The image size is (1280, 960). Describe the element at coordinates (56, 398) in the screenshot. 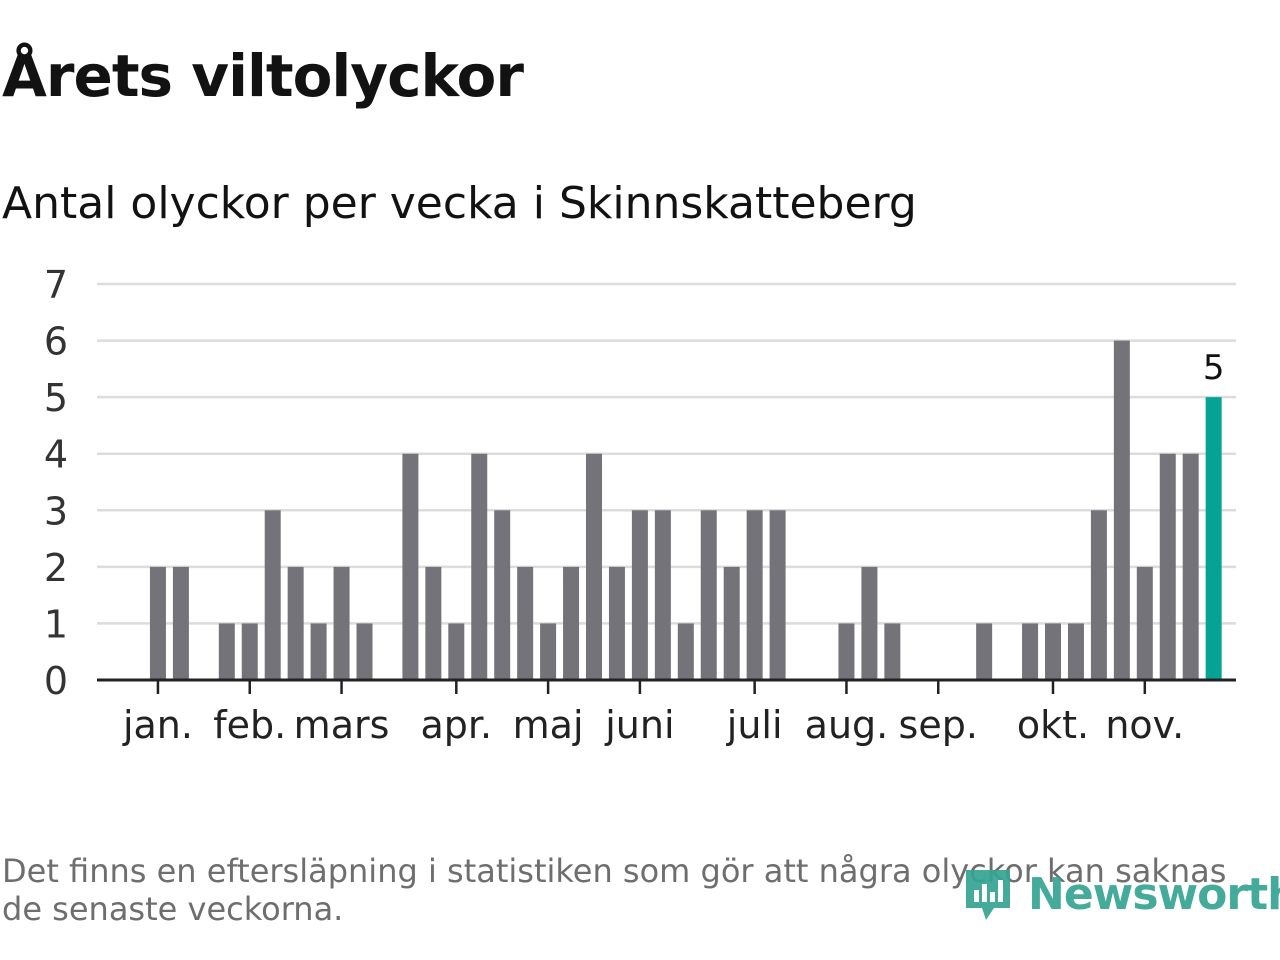

I see `y-tick-label: 5` at that location.